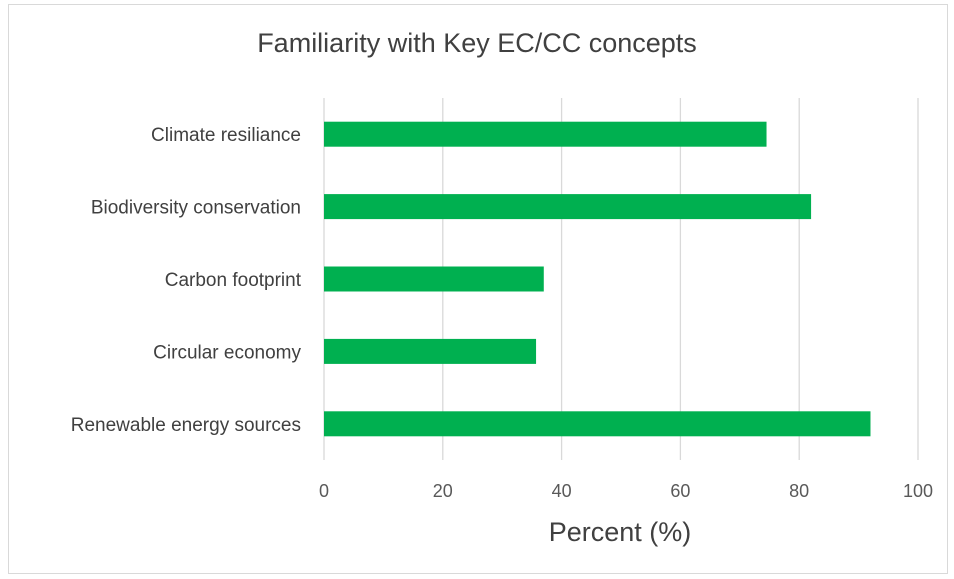  I want to click on x-tick-labels: 0 20 40 60 80 100, so click(626, 491).